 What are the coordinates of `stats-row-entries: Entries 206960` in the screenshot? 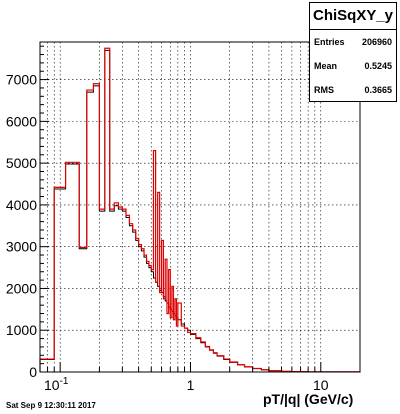 It's located at (353, 42).